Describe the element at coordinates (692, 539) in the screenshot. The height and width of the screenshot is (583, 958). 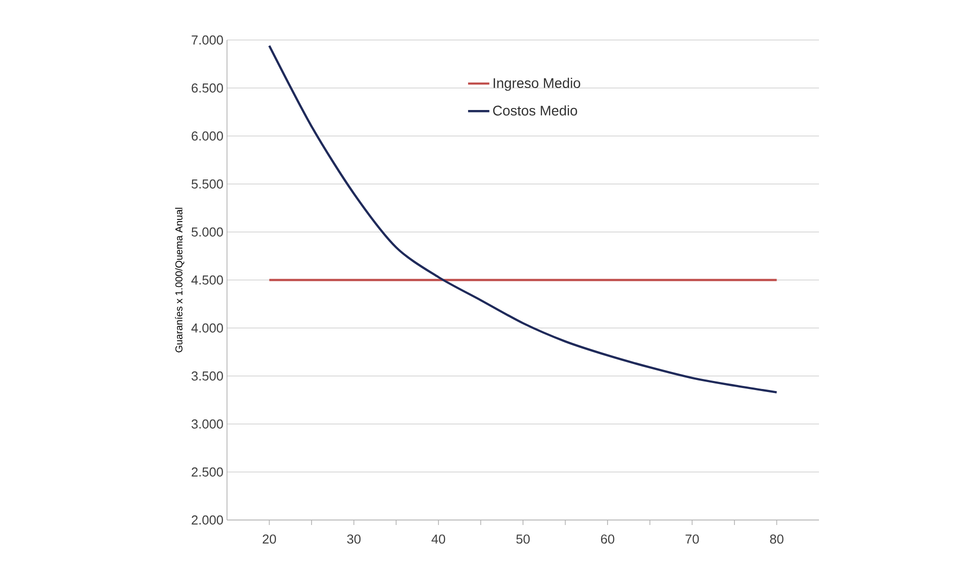
I see `x-tick-label: 70` at that location.